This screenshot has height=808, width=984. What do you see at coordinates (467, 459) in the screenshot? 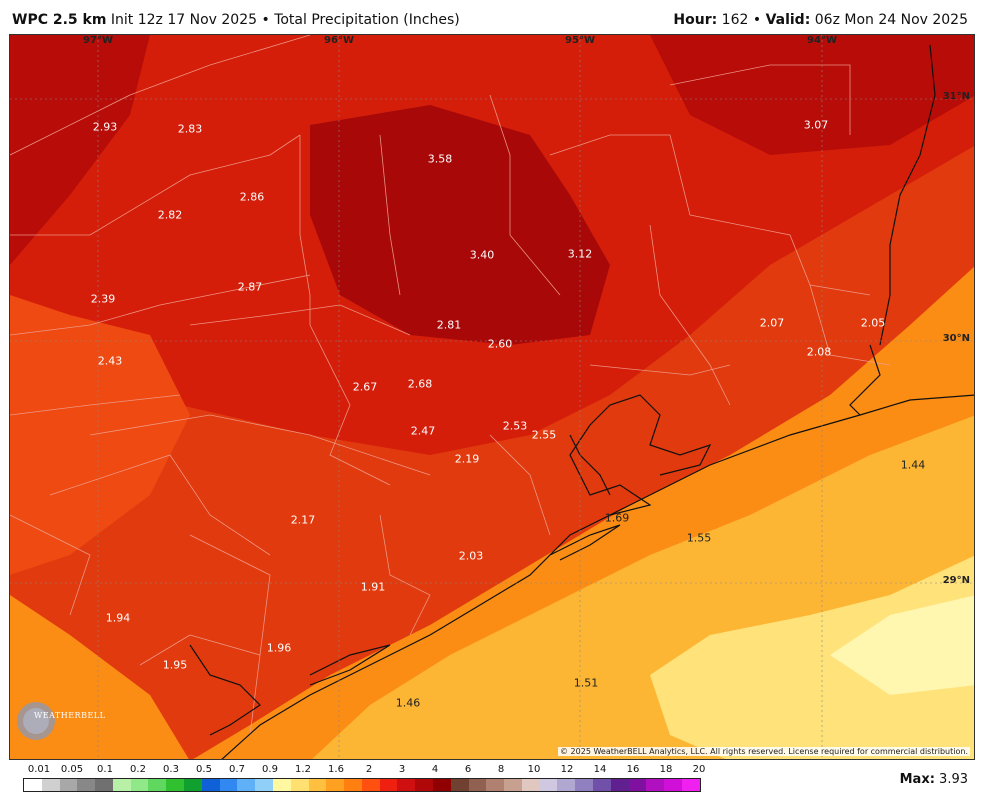
I see `precip-value: 2.19` at bounding box center [467, 459].